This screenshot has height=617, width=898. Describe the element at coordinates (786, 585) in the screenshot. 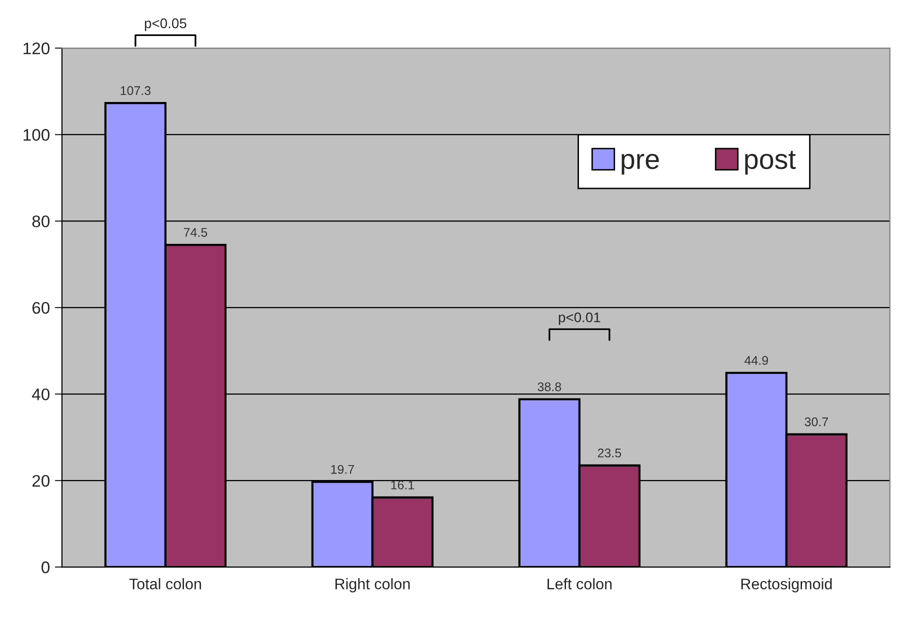

I see `x-tick-label: Rectosigmoid` at that location.